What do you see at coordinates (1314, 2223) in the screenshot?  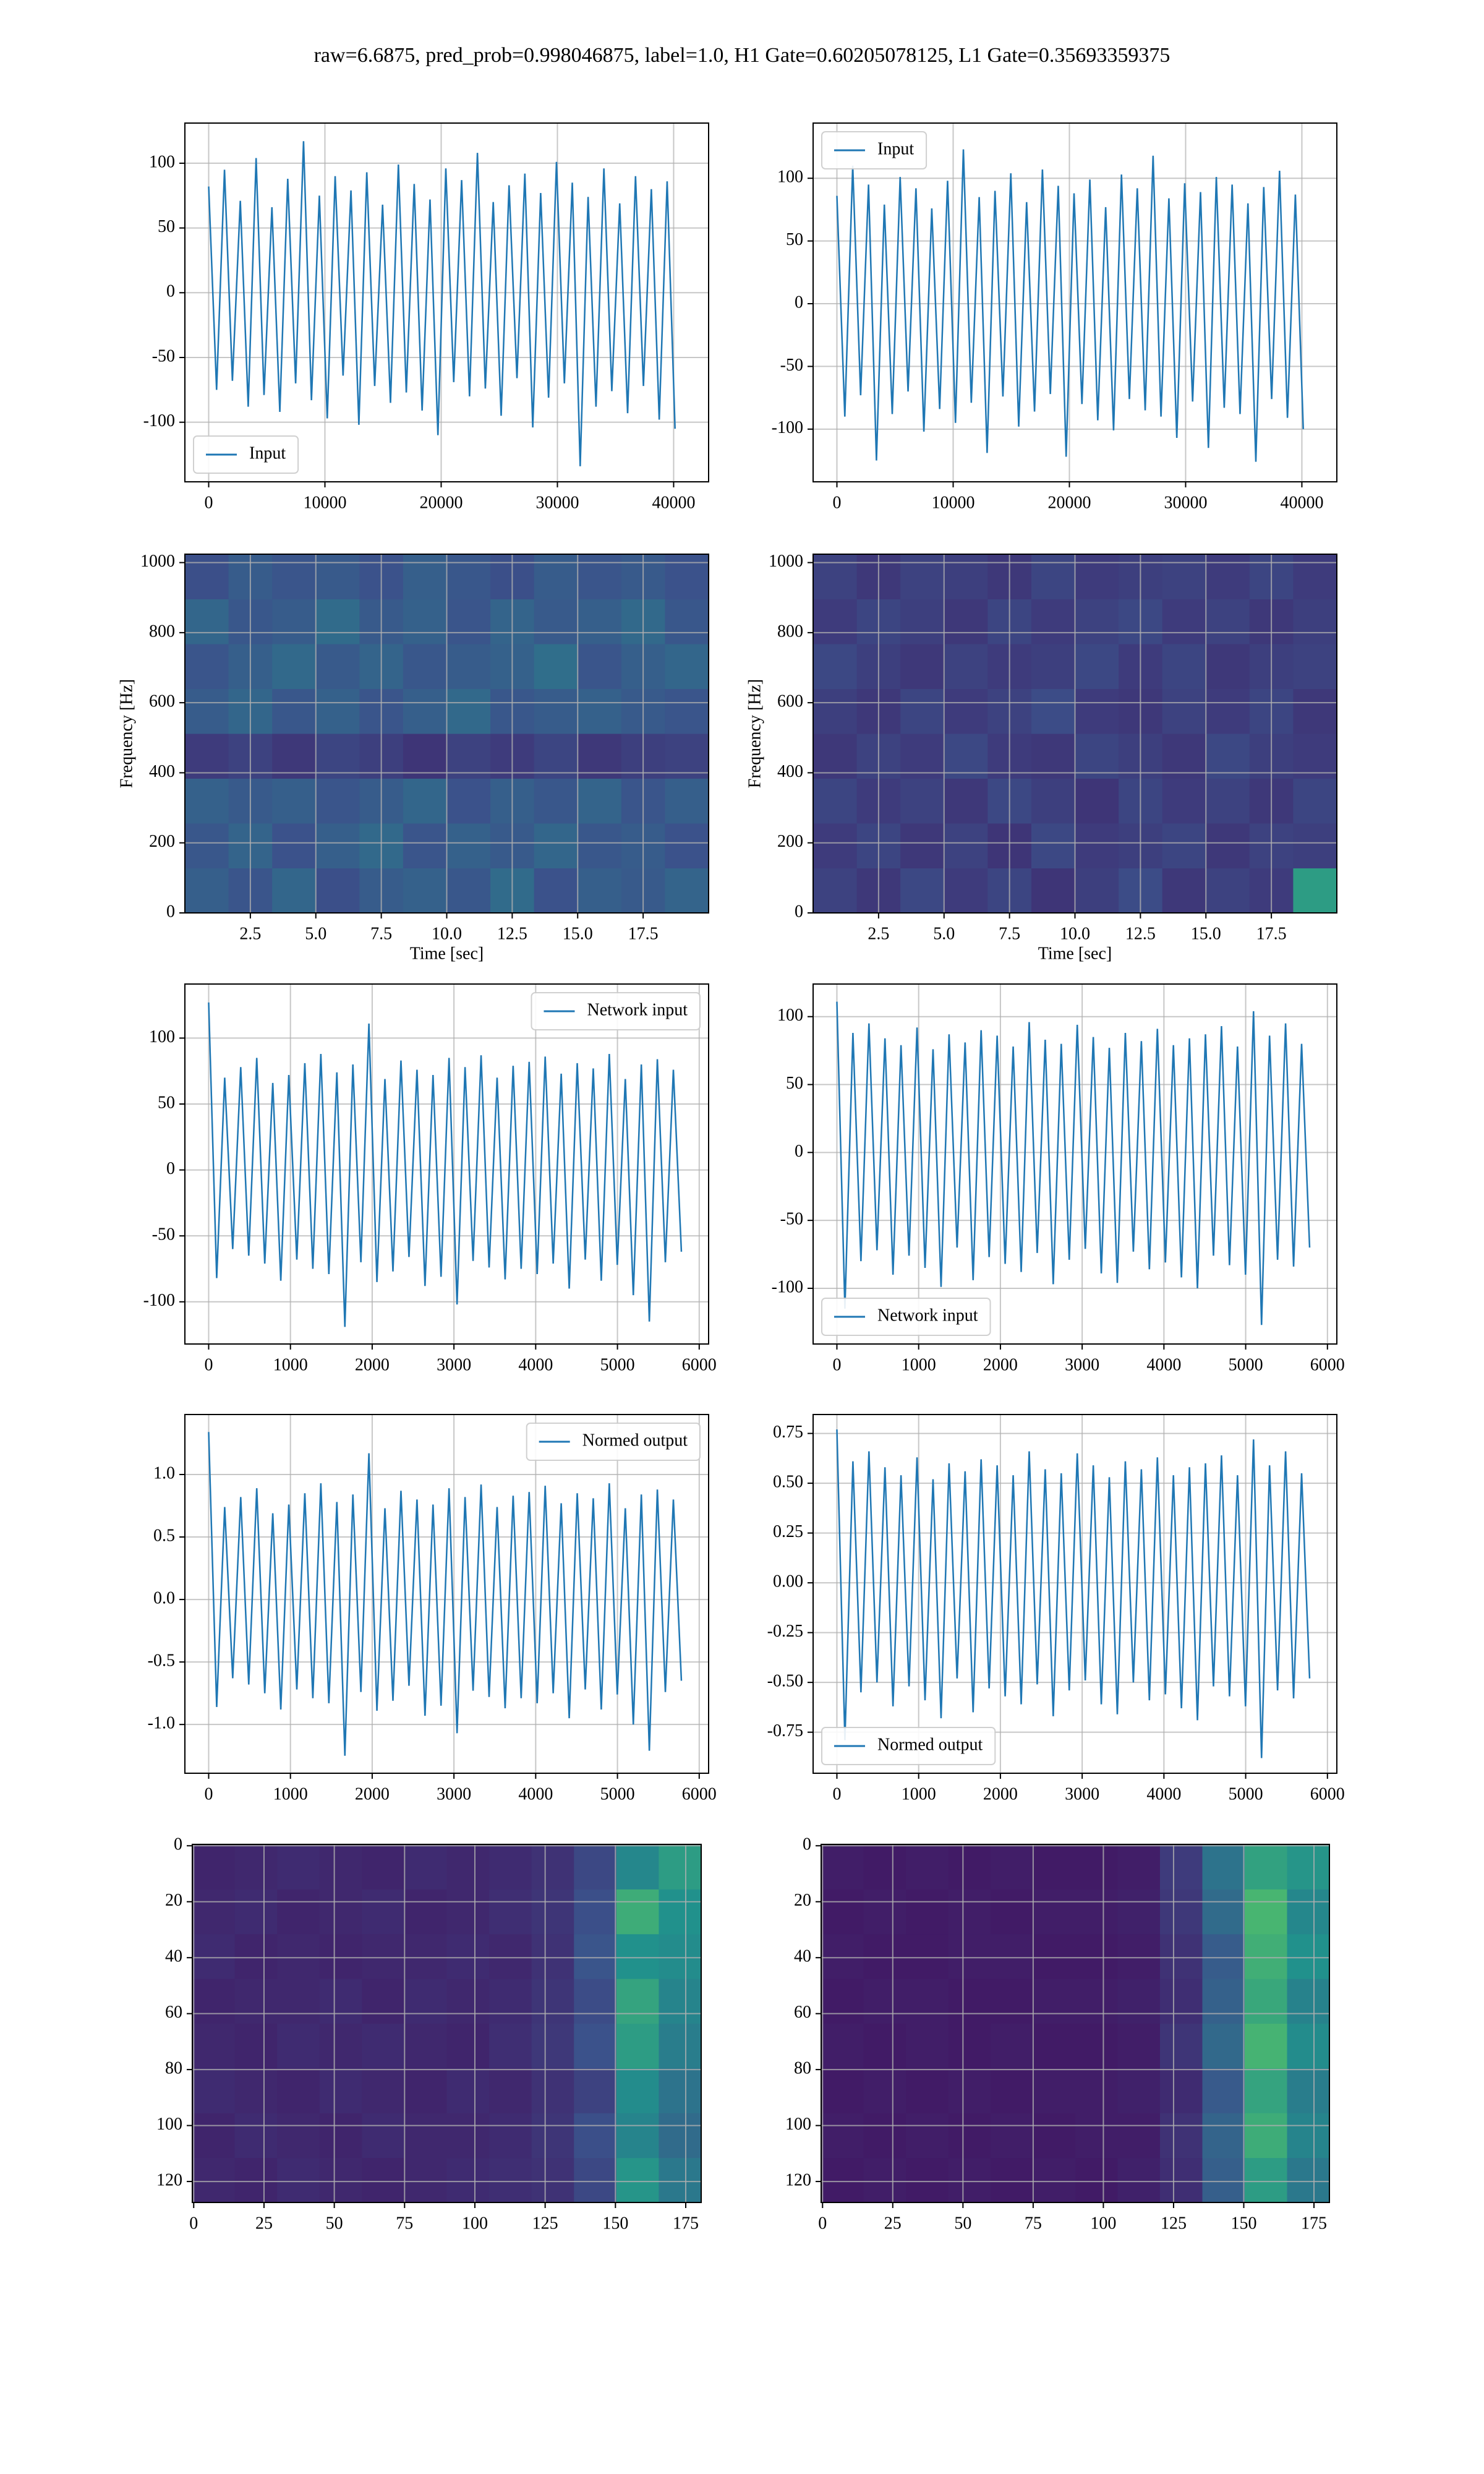 I see `x-tick-label: 175` at bounding box center [1314, 2223].